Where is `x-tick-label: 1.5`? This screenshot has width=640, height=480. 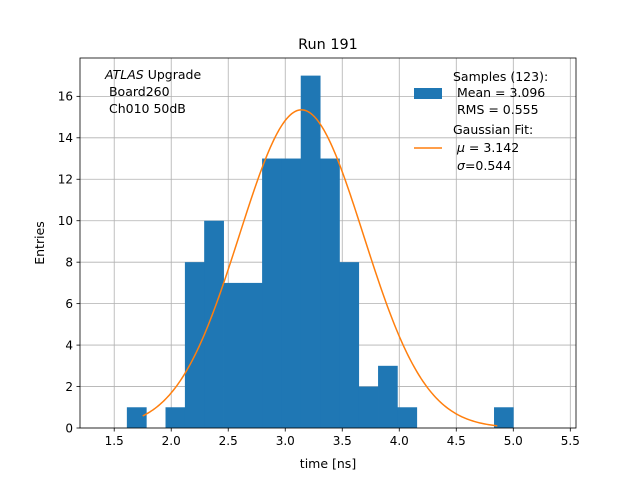
x-tick-label: 1.5 is located at coordinates (114, 441).